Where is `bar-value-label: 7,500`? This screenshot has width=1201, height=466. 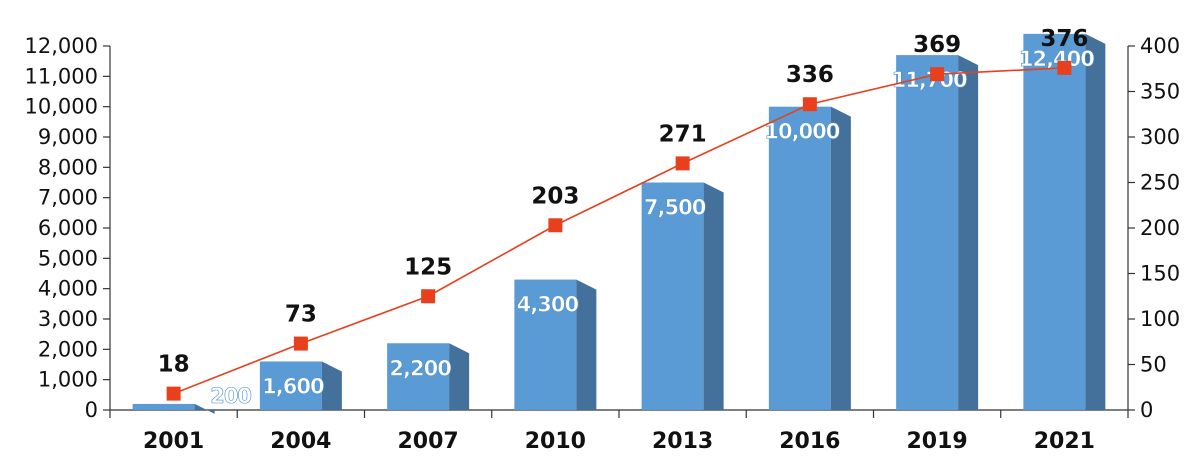
bar-value-label: 7,500 is located at coordinates (675, 208).